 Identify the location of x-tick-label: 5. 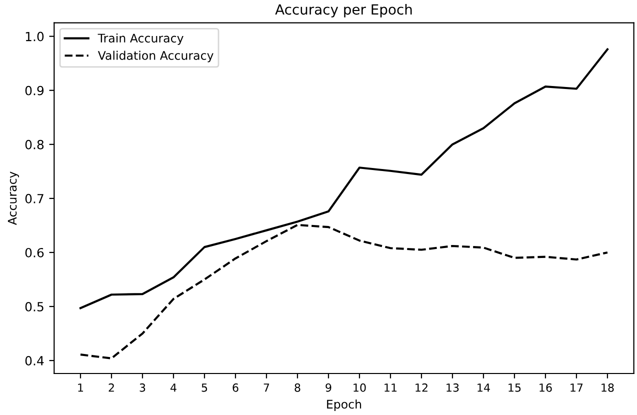
(205, 388).